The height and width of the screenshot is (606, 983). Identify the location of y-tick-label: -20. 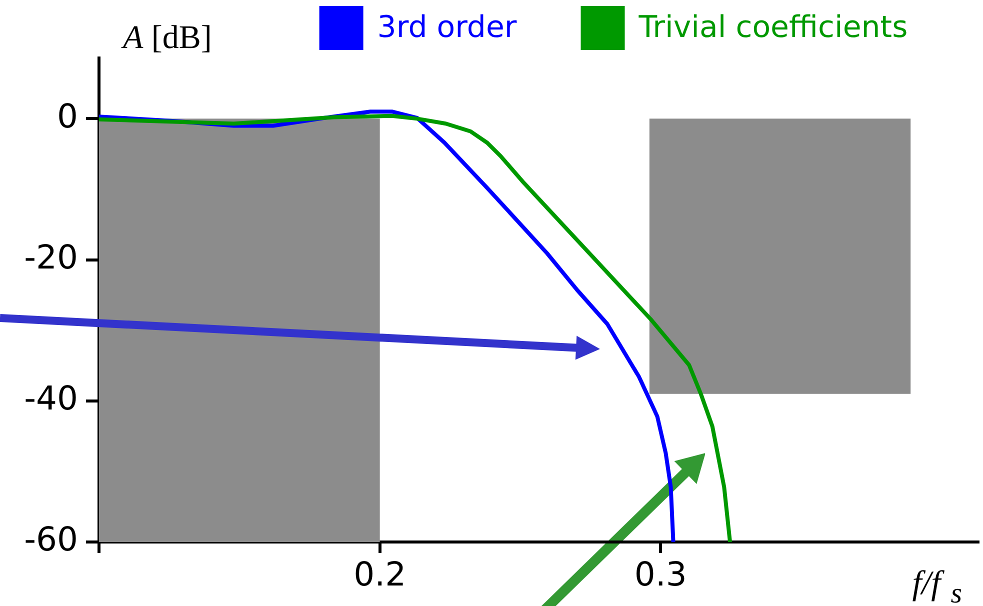
(51, 256).